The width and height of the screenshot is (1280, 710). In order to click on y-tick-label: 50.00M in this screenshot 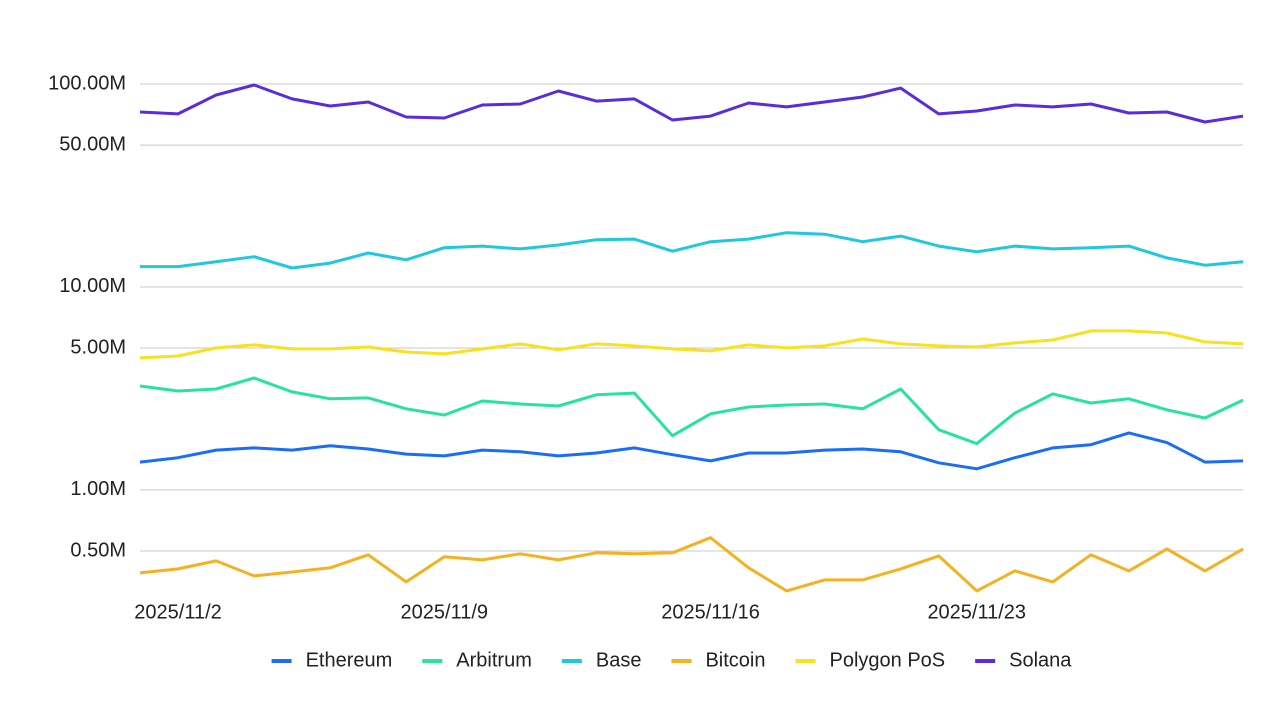, I will do `click(92, 144)`.